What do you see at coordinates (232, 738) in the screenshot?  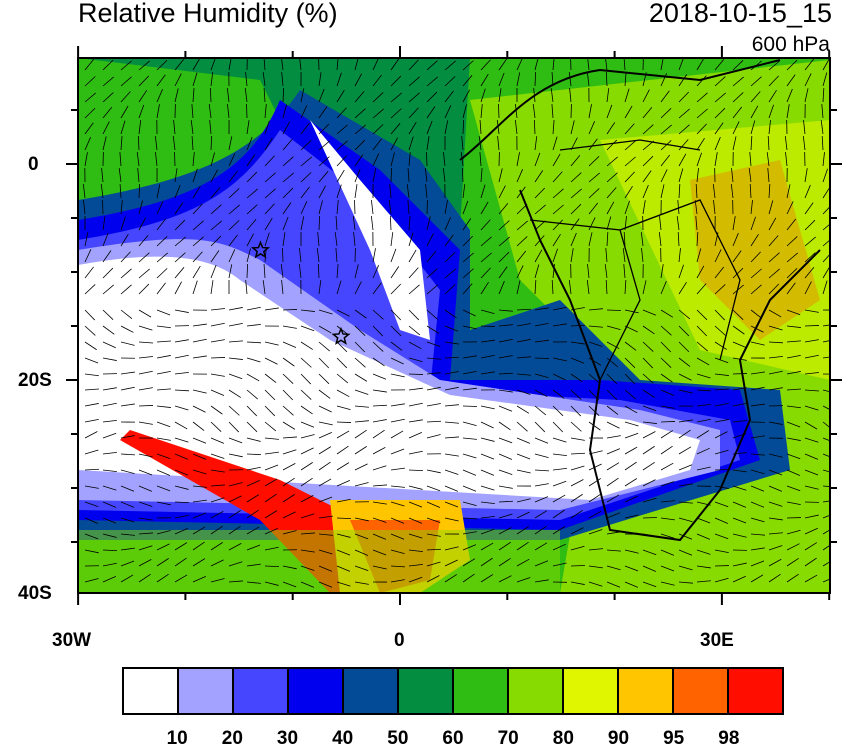 I see `colorbar-label: 20` at bounding box center [232, 738].